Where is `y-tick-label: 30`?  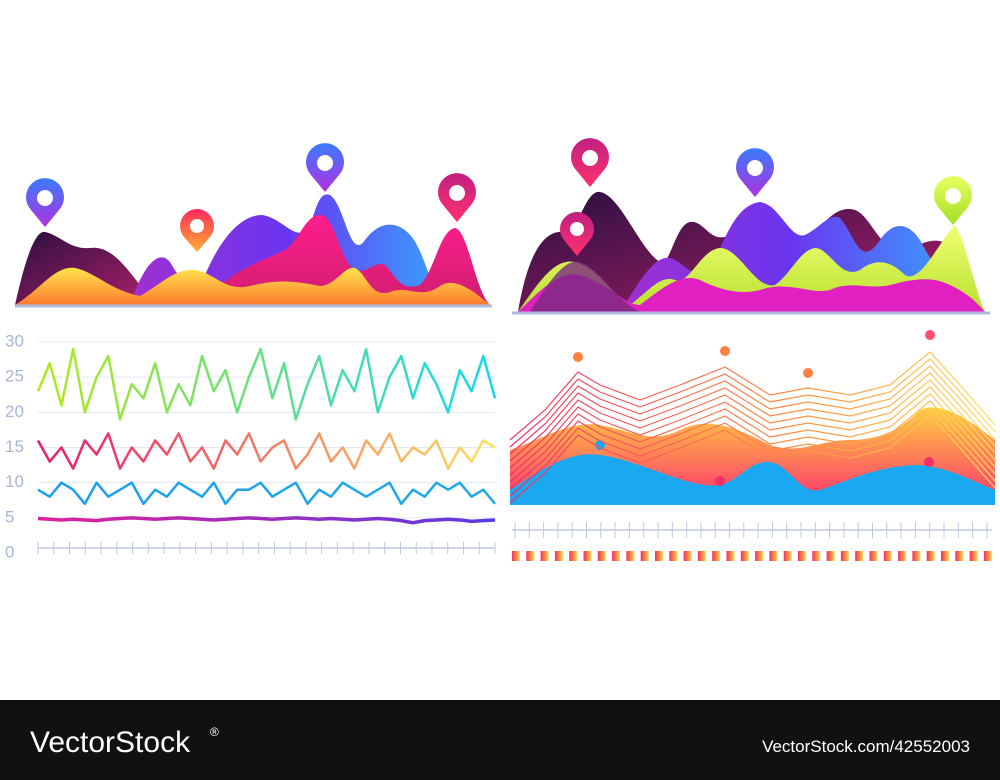 y-tick-label: 30 is located at coordinates (14, 340).